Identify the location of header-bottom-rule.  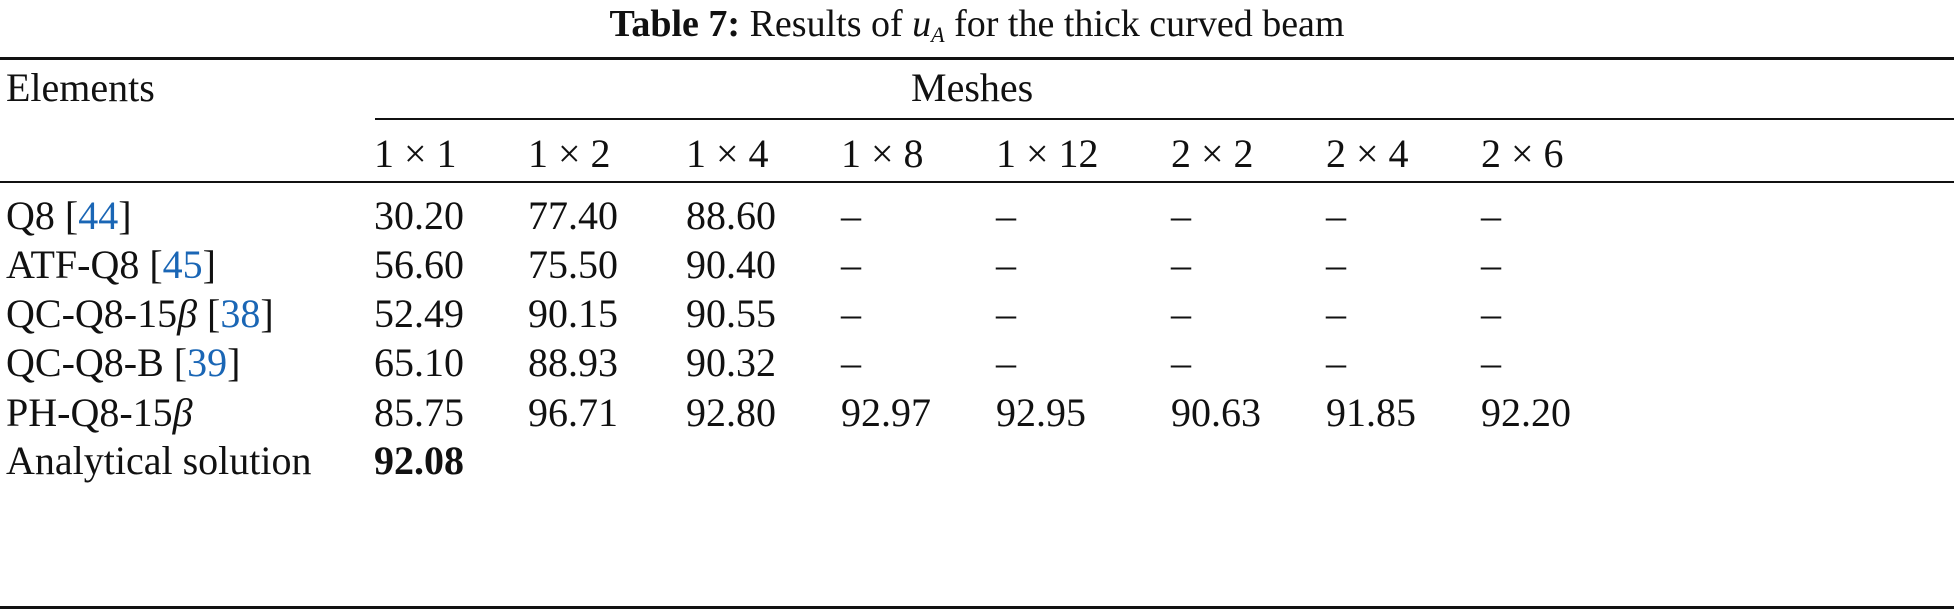
(977, 182).